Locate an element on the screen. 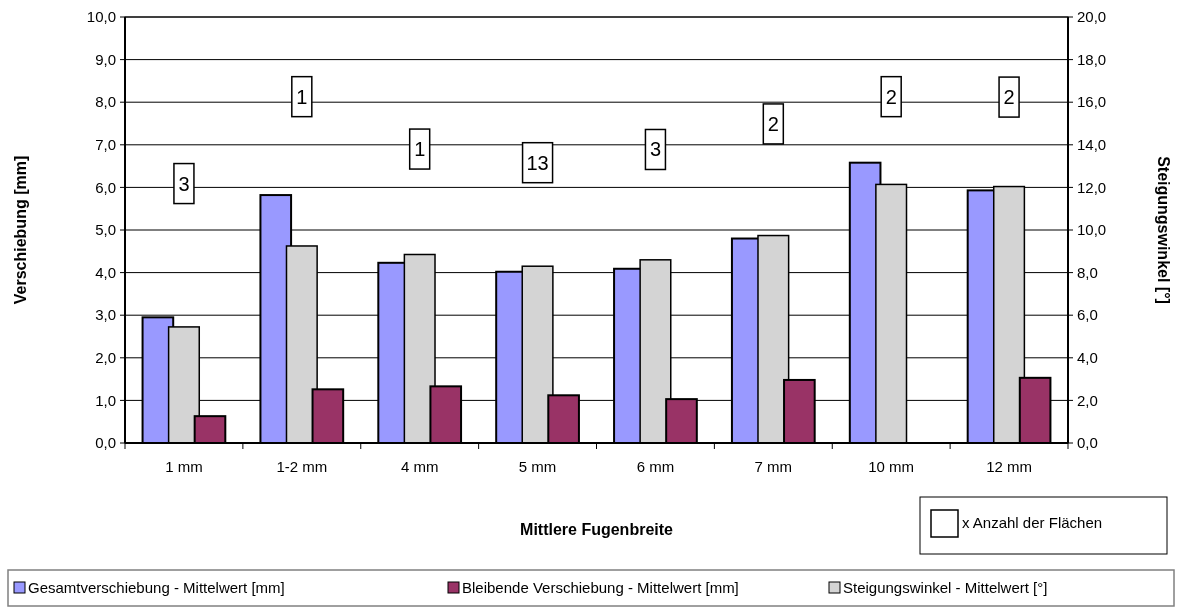 Image resolution: width=1184 pixels, height=610 pixels. y-tick-label: 5,0 is located at coordinates (105, 230).